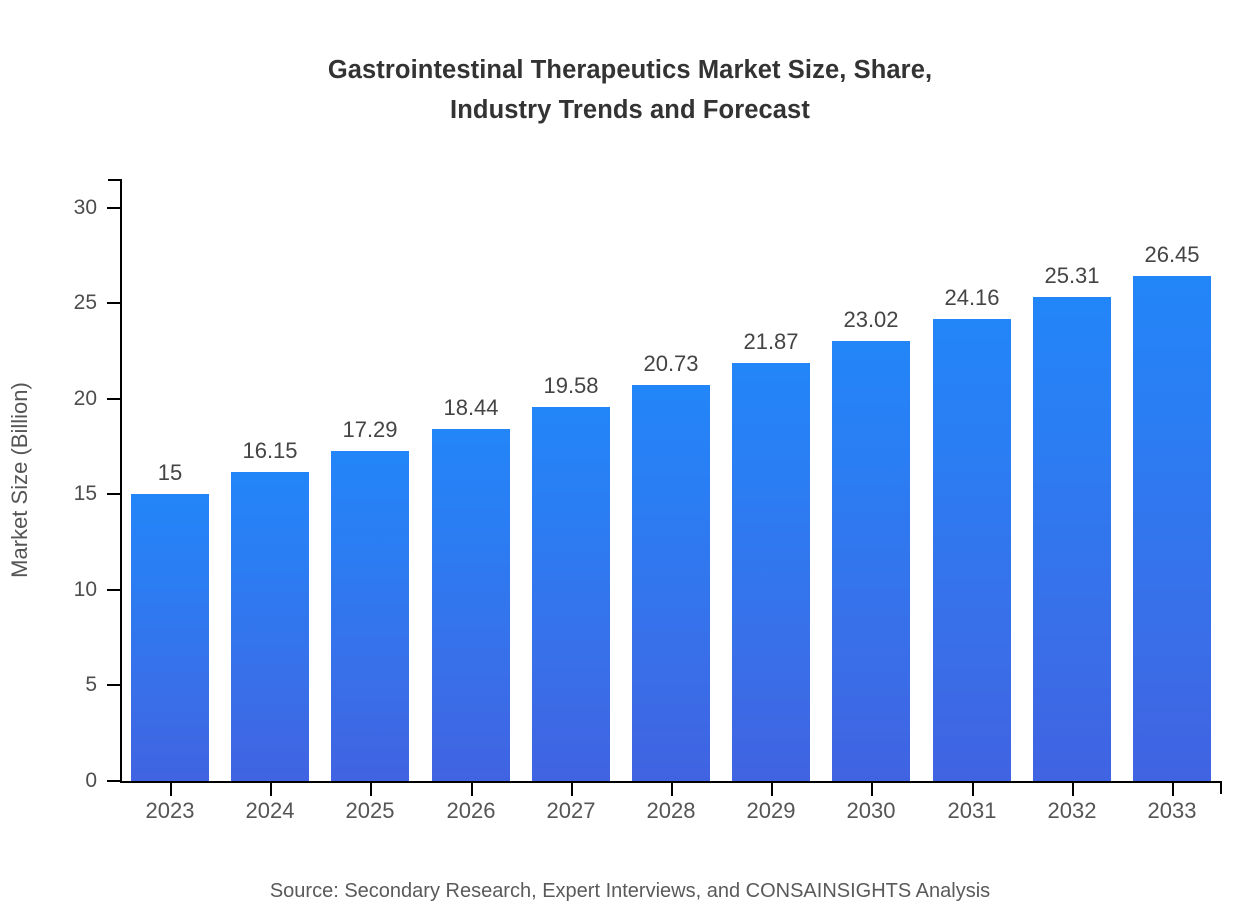 The image size is (1260, 920). Describe the element at coordinates (571, 593) in the screenshot. I see `bar-2027` at that location.